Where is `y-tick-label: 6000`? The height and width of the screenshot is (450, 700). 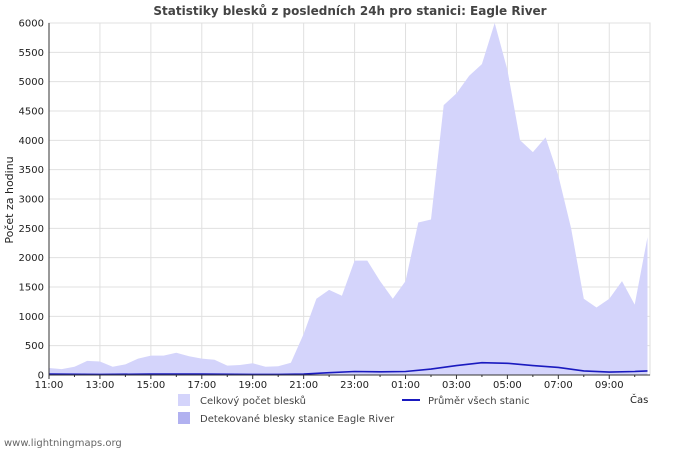 y-tick-label: 6000 is located at coordinates (31, 24).